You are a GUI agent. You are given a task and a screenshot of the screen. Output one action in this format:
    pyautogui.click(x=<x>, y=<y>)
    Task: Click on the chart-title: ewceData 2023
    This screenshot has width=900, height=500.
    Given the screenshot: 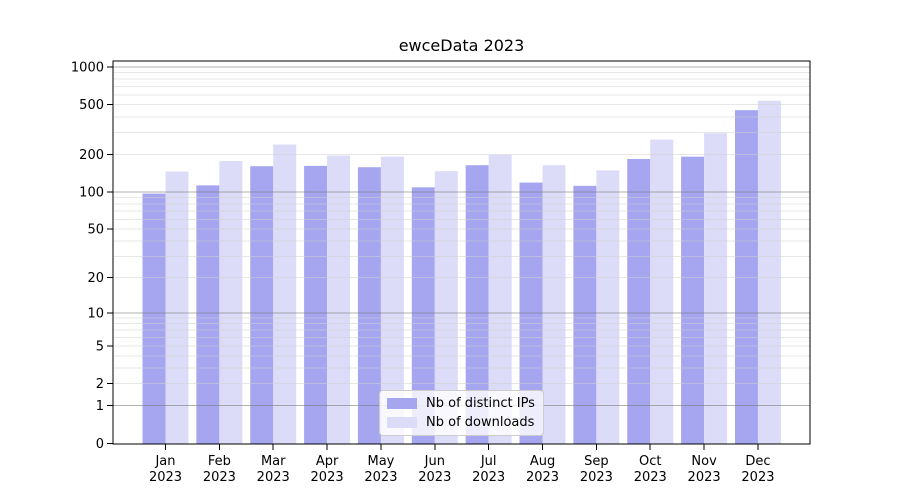 What is the action you would take?
    pyautogui.click(x=461, y=45)
    